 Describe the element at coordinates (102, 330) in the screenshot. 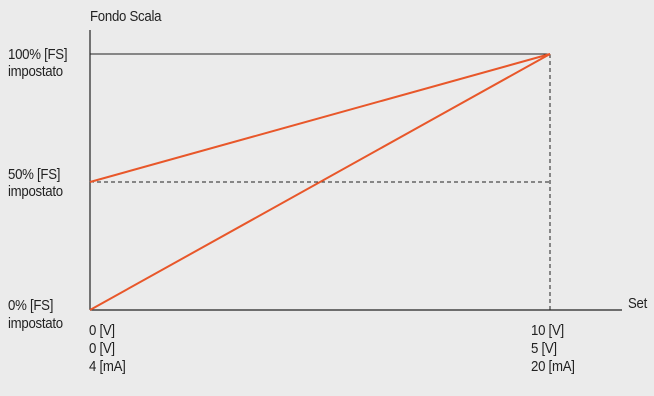

I see `x-tick-label-0-line1: 0 [V]` at that location.